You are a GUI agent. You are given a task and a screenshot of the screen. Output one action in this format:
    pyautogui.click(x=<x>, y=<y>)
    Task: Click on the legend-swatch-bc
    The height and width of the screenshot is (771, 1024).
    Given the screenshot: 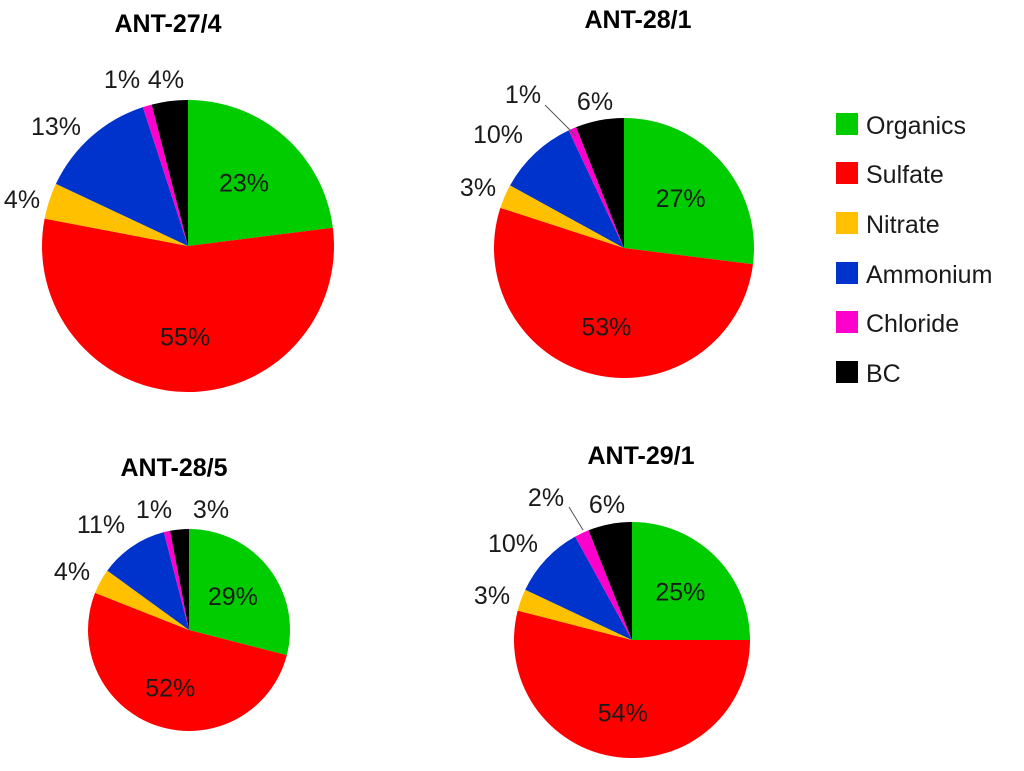 What is the action you would take?
    pyautogui.click(x=847, y=372)
    